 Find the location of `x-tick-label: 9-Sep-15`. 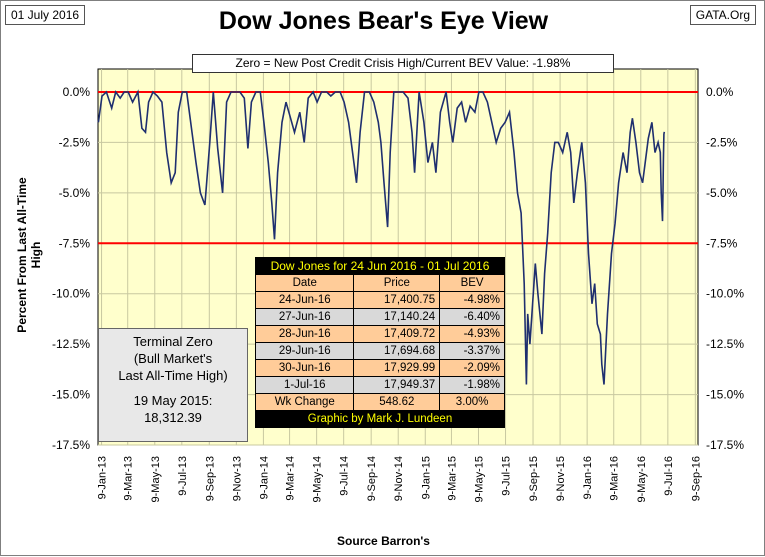

x-tick-label: 9-Sep-15 is located at coordinates (534, 478).